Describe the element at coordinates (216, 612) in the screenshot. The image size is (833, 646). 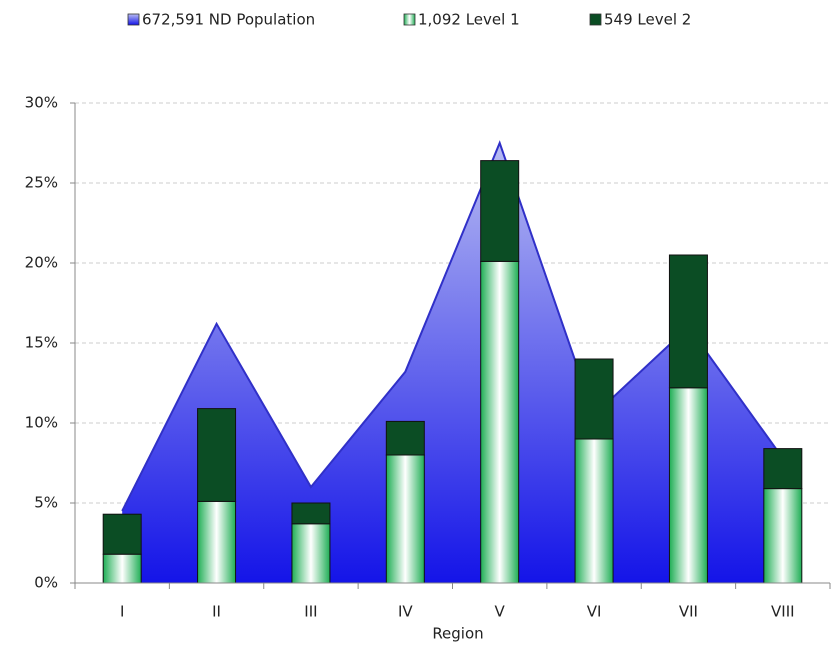
I see `x-tick-label: II` at that location.